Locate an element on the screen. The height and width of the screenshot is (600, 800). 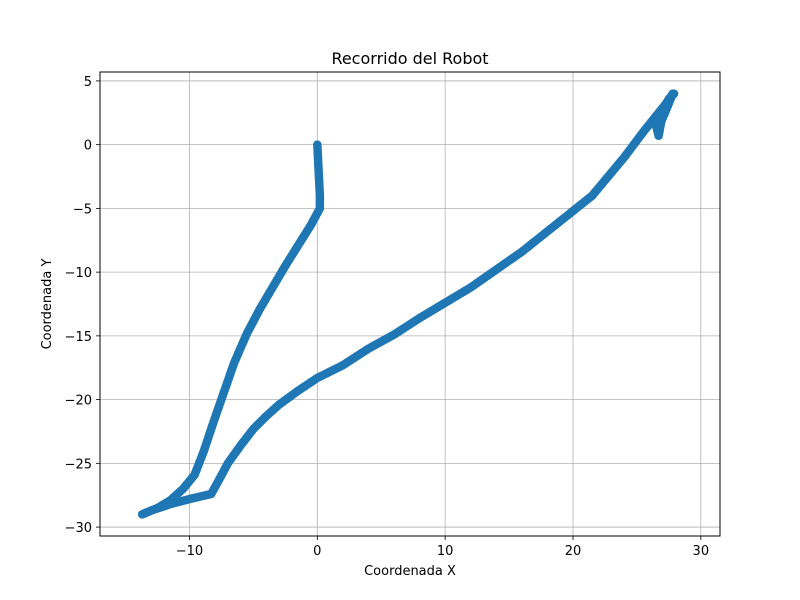
y-tick-label: −5 is located at coordinates (82, 209).